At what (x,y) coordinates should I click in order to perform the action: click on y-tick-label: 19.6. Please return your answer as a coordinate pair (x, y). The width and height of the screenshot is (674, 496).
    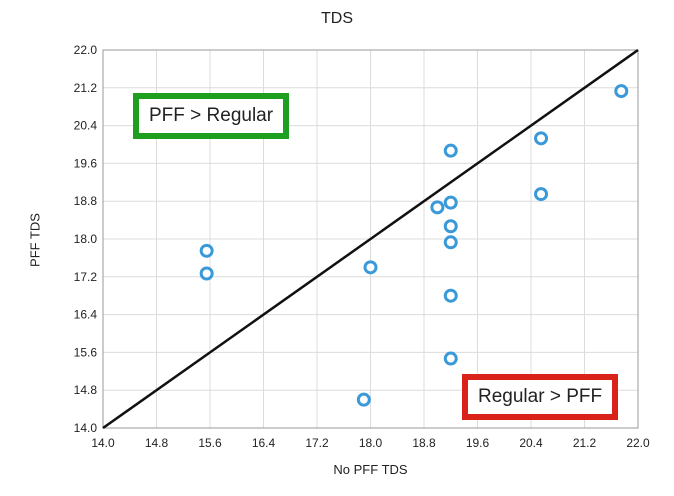
    Looking at the image, I should click on (86, 163).